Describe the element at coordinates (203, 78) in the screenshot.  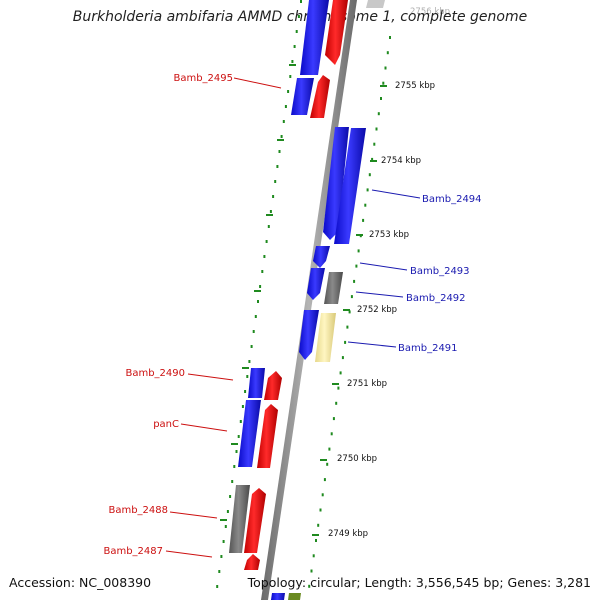
I see `gene-label-bamb-2495: Bamb_2495` at that location.